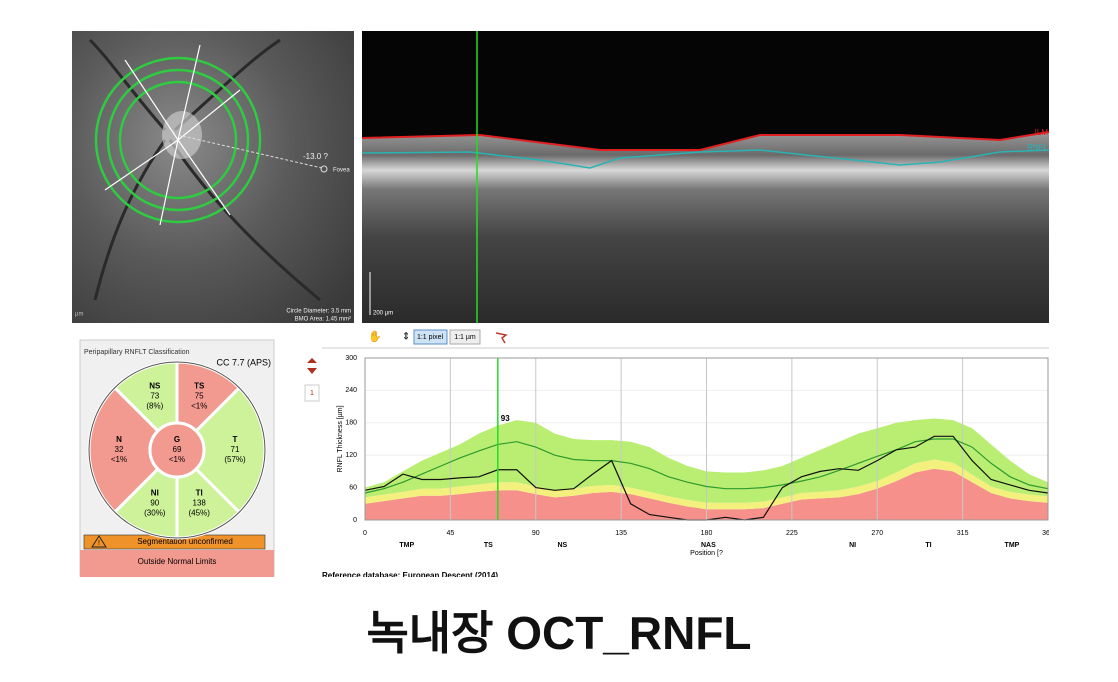 This screenshot has width=1118, height=682. Describe the element at coordinates (318, 312) in the screenshot. I see `circle-diameter: Circle Diameter: 3.5 mm` at that location.